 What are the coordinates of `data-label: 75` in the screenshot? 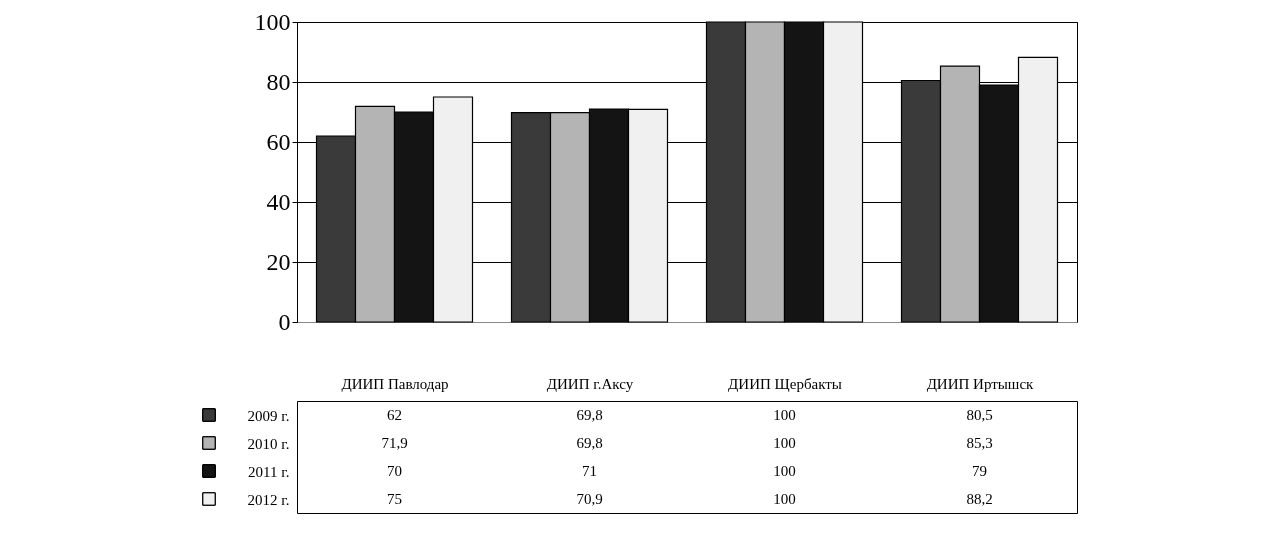 It's located at (394, 499).